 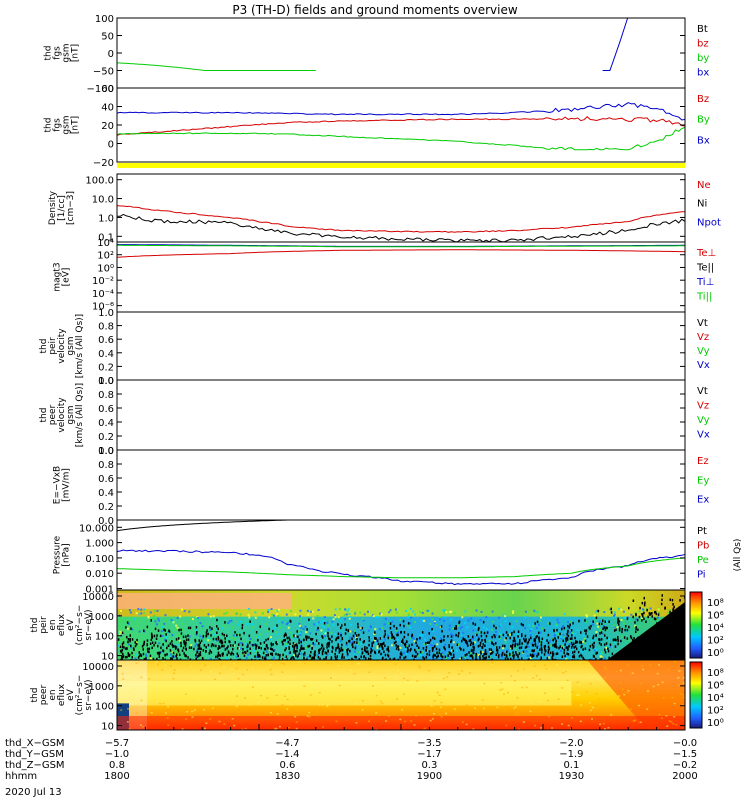 I want to click on panel-1: 100 50 0 −50 −100 thd fgs gsm [nT] Bt bz by bx, so click(x=377, y=54).